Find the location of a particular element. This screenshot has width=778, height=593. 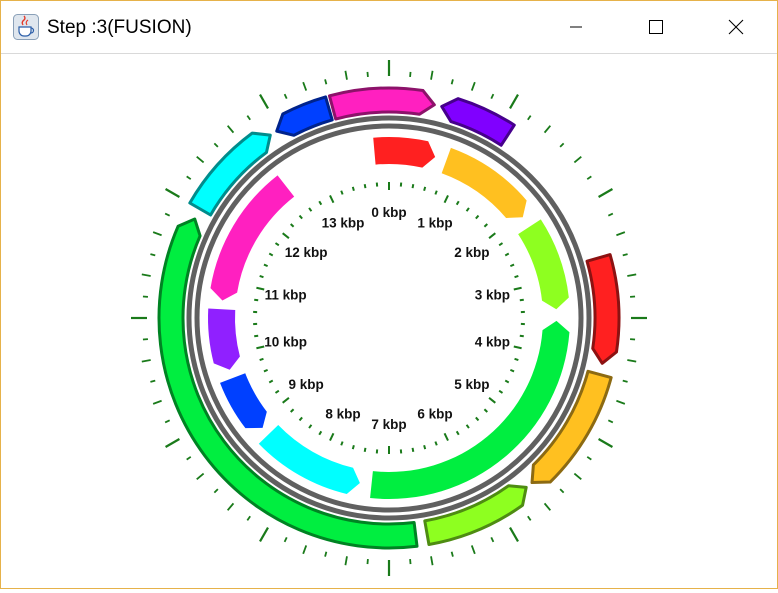

minimize-button is located at coordinates (576, 27).